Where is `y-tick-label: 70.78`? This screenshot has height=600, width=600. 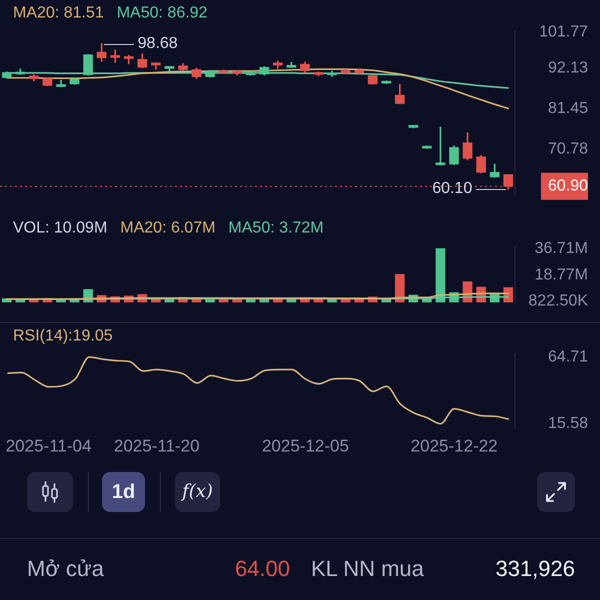 y-tick-label: 70.78 is located at coordinates (568, 149).